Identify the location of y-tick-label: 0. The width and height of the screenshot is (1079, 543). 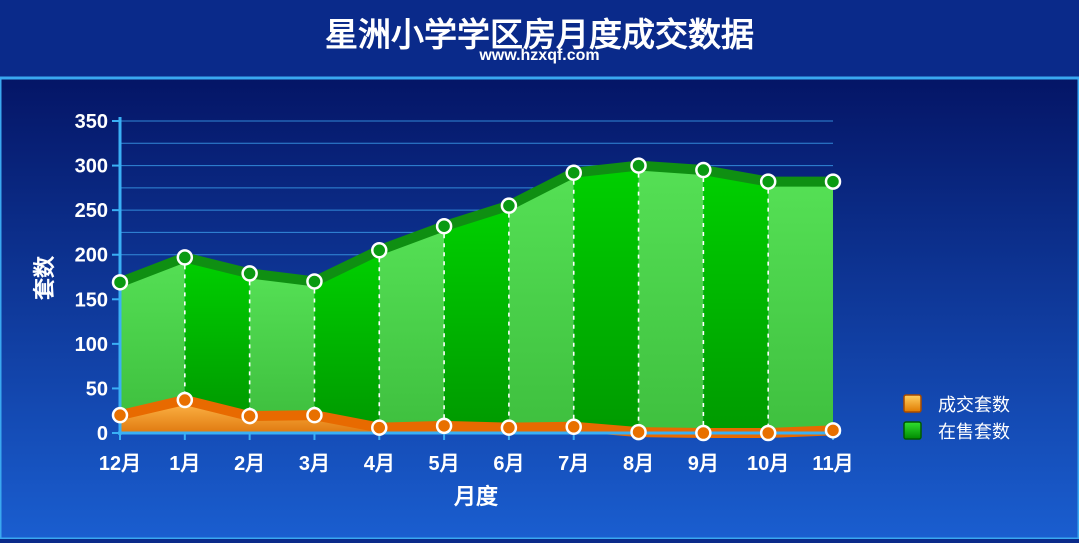
(102, 434).